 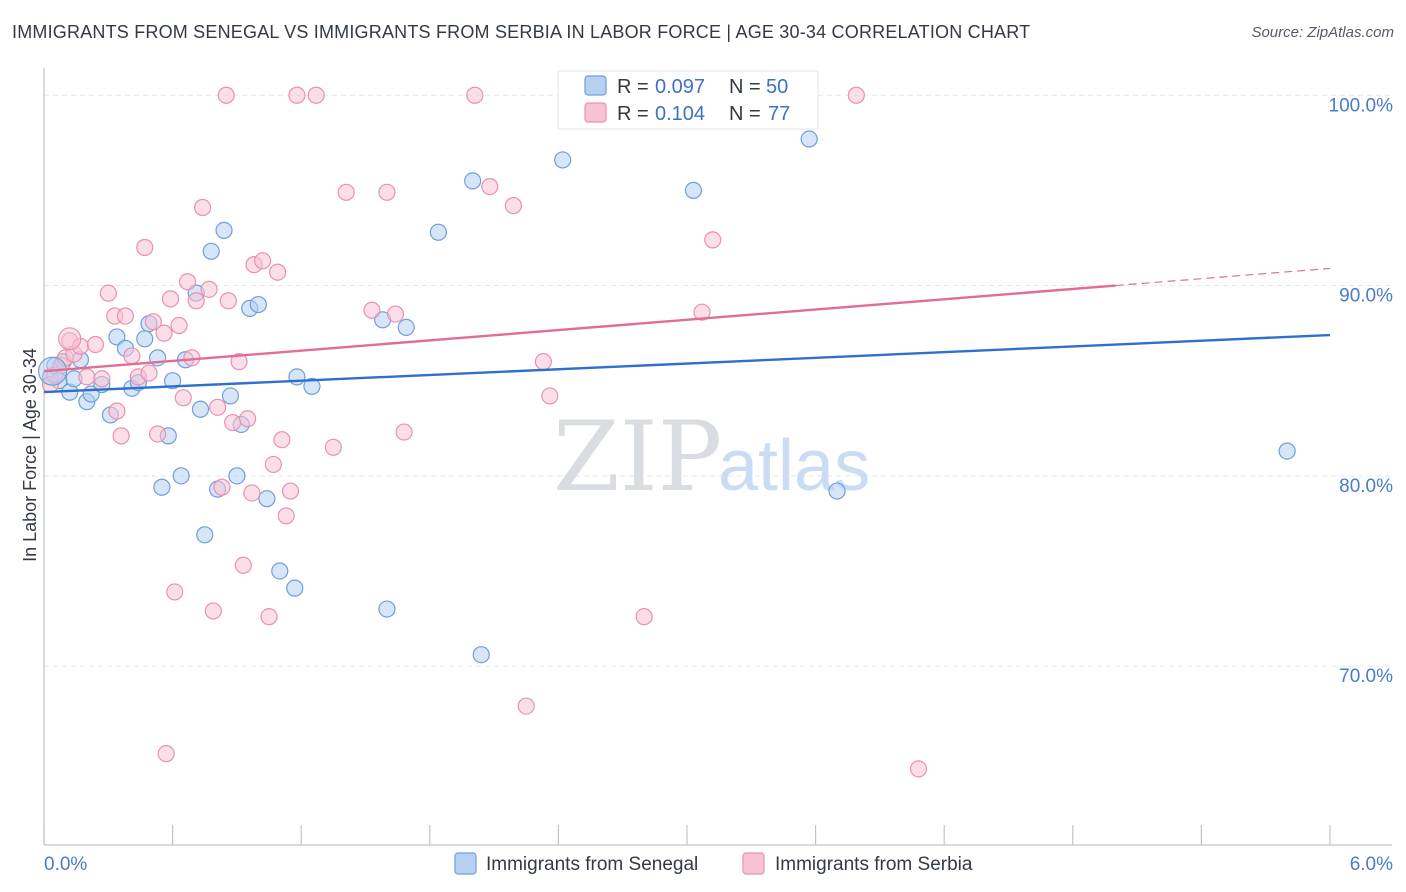 I want to click on legend-n-value-serbia: 77, so click(x=779, y=114).